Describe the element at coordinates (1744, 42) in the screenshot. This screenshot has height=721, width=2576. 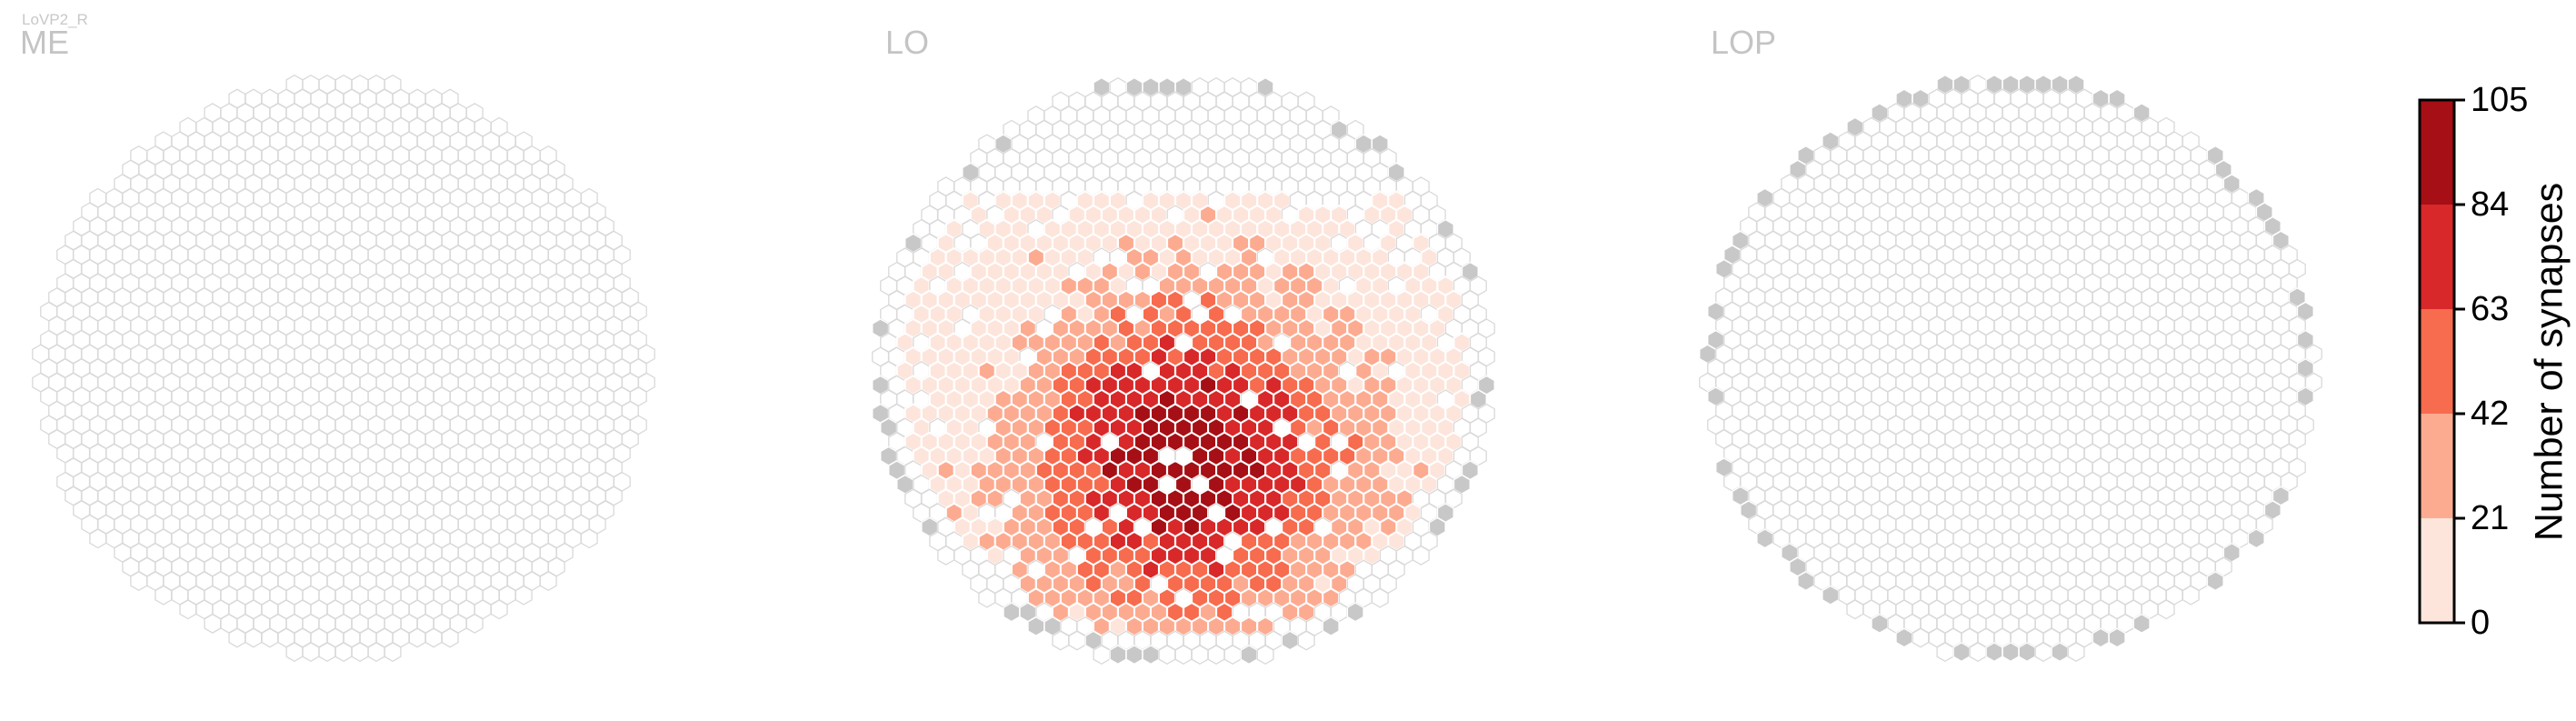
I see `panel-label-lop: LOP` at that location.